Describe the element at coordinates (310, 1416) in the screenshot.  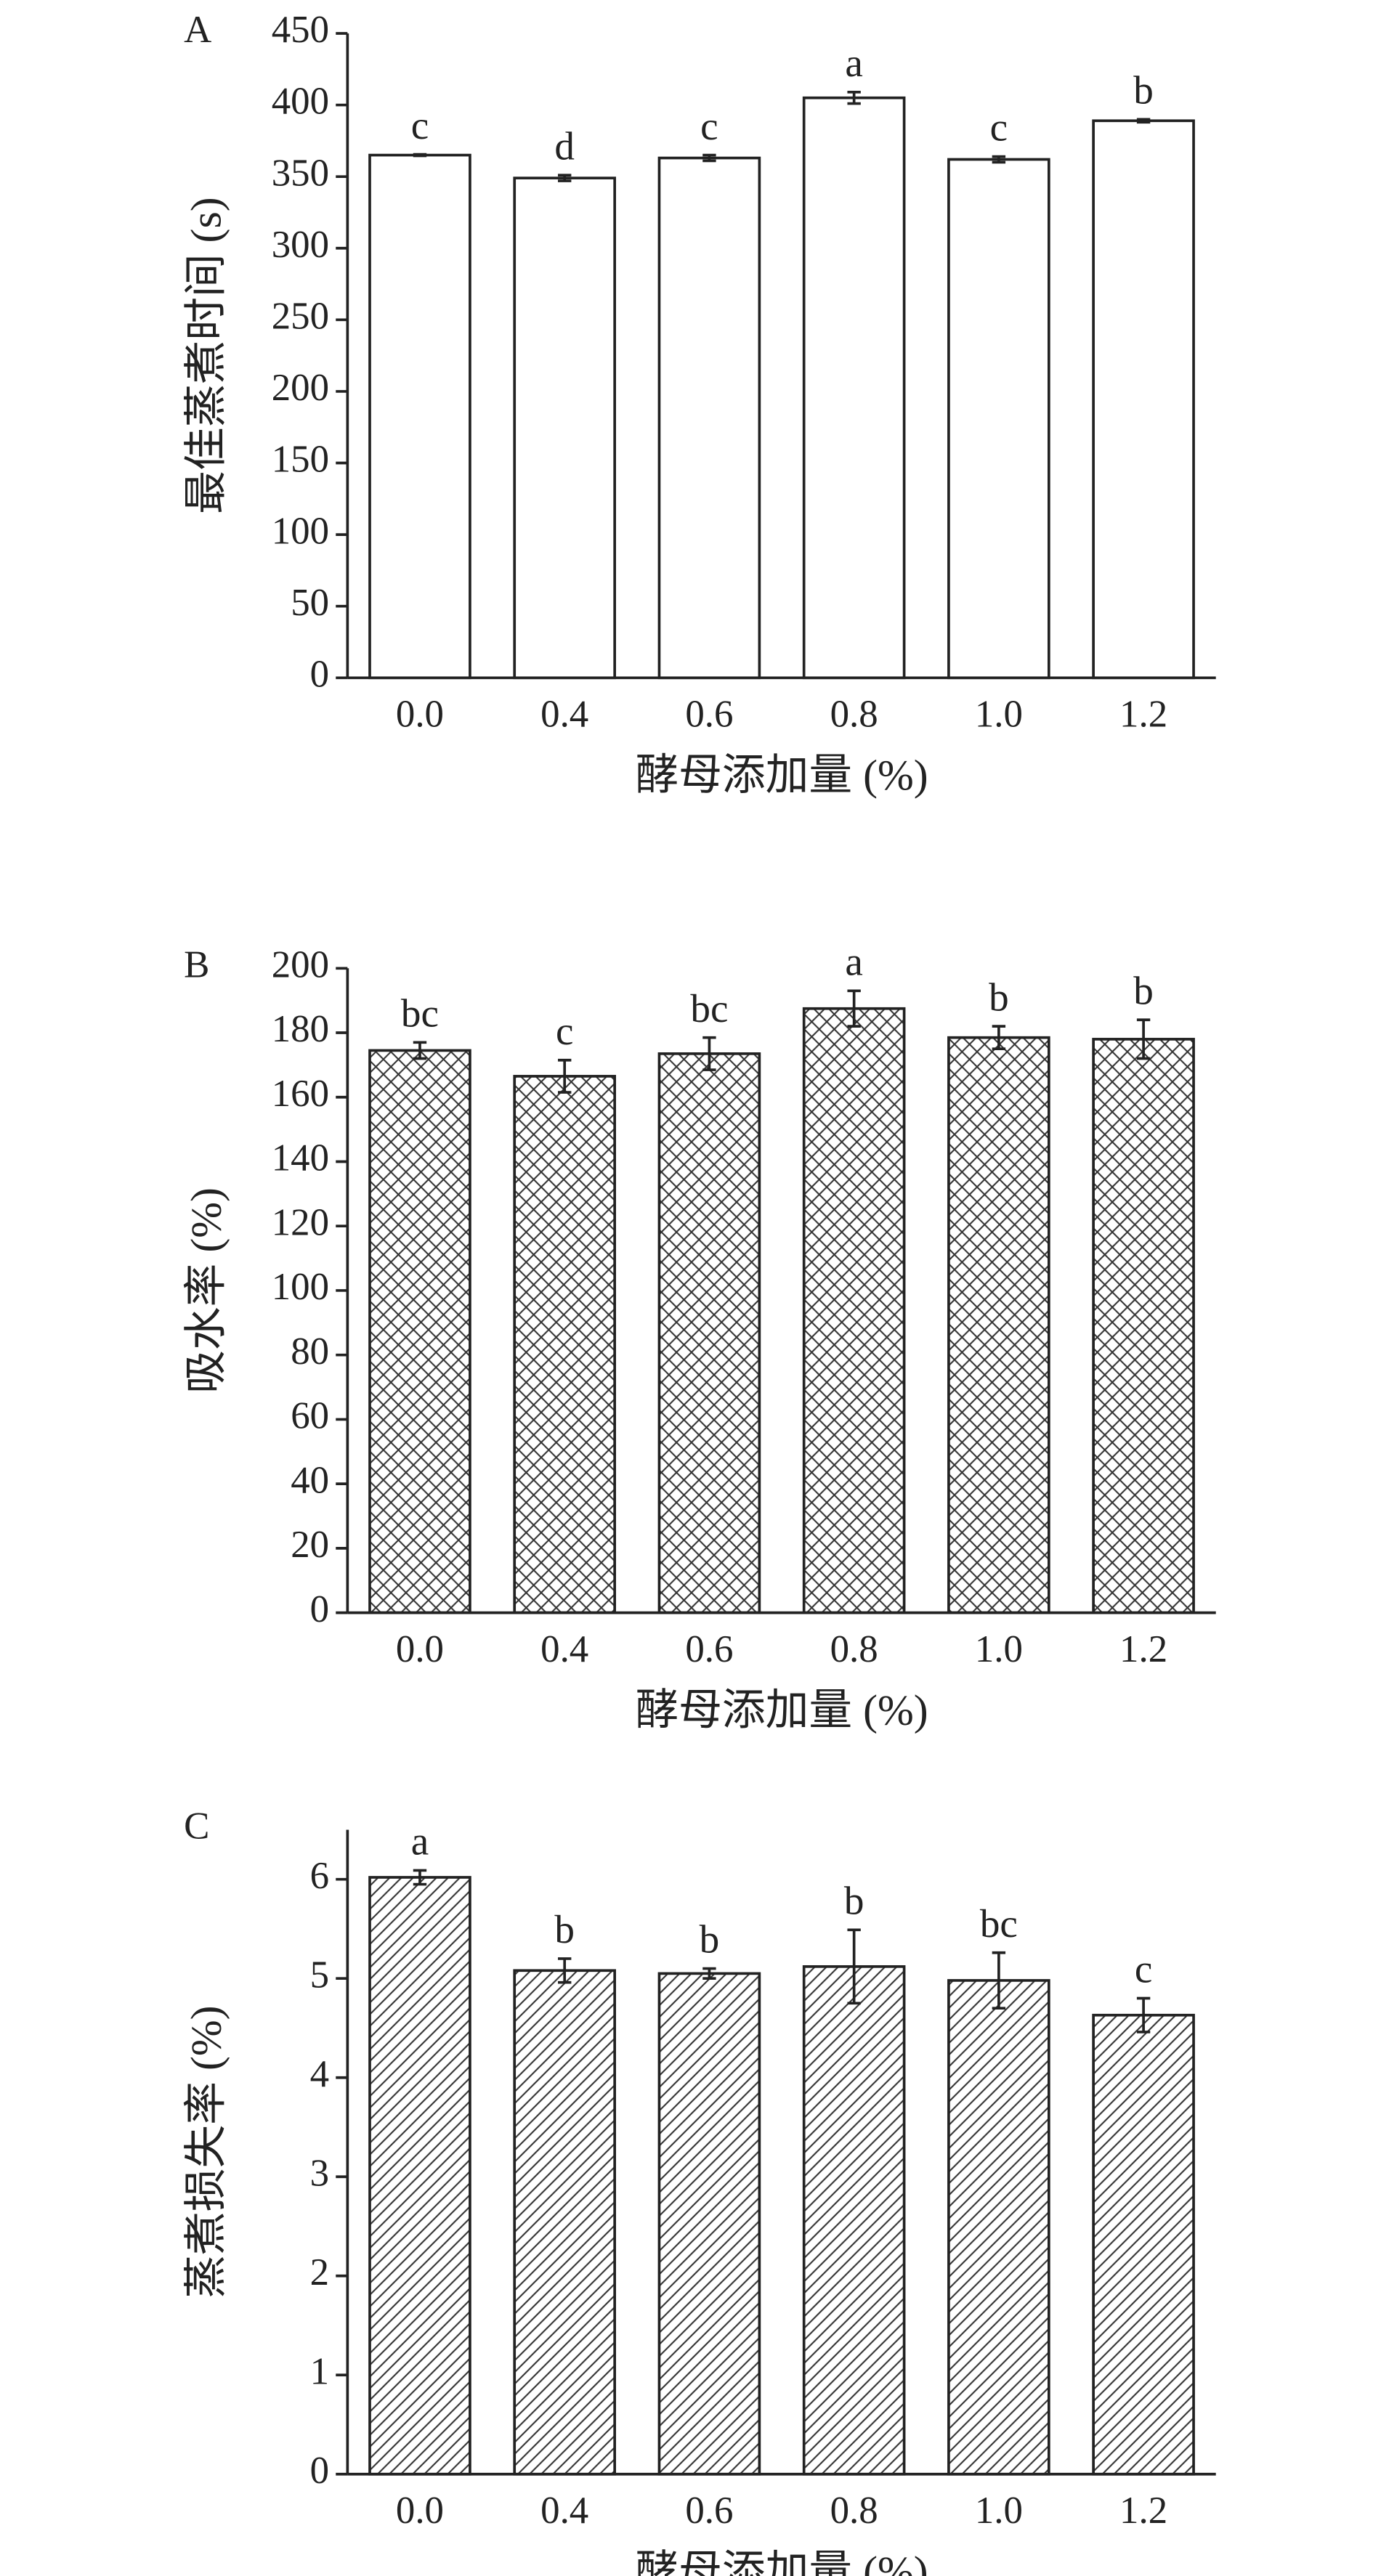
I see `y-tick-label: 60` at that location.